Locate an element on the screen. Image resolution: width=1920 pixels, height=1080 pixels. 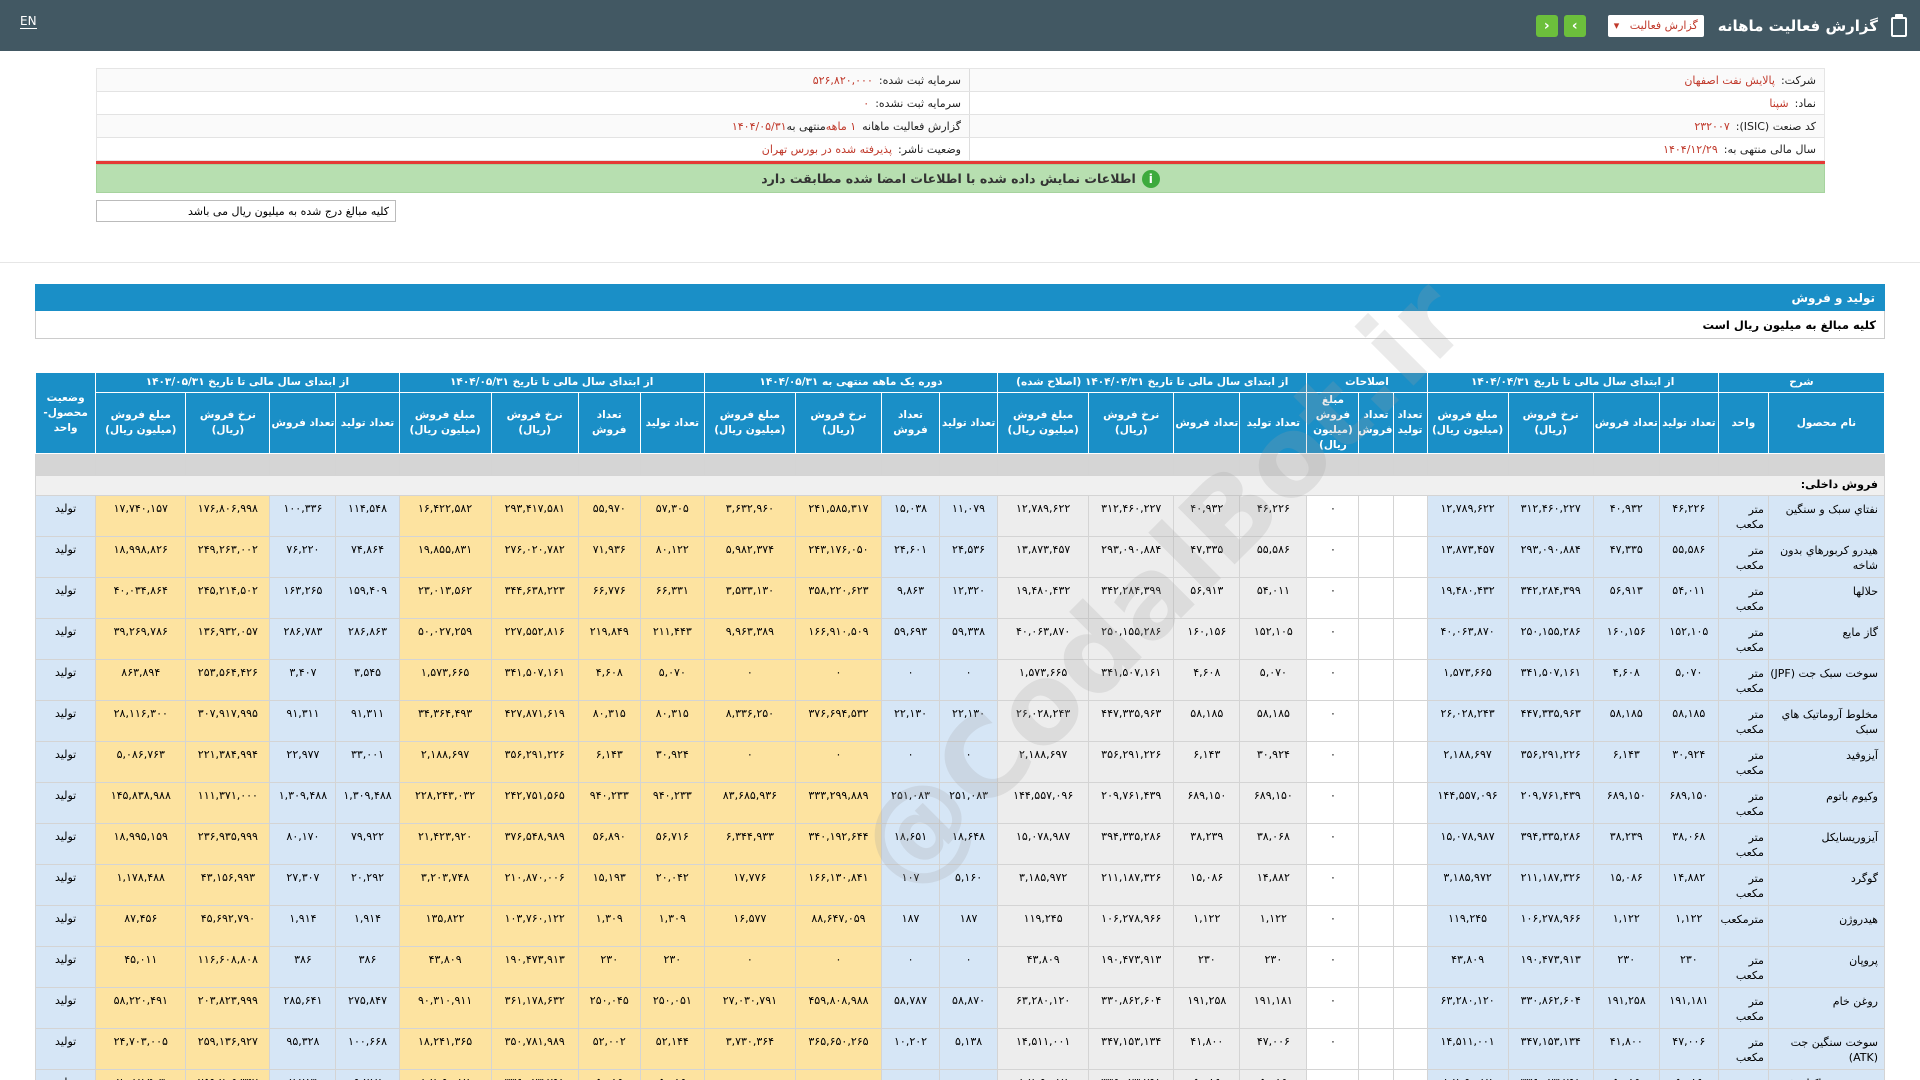
table-cell: ۳۵۶,۲۹۱,۲۲۶ is located at coordinates (1550, 762).